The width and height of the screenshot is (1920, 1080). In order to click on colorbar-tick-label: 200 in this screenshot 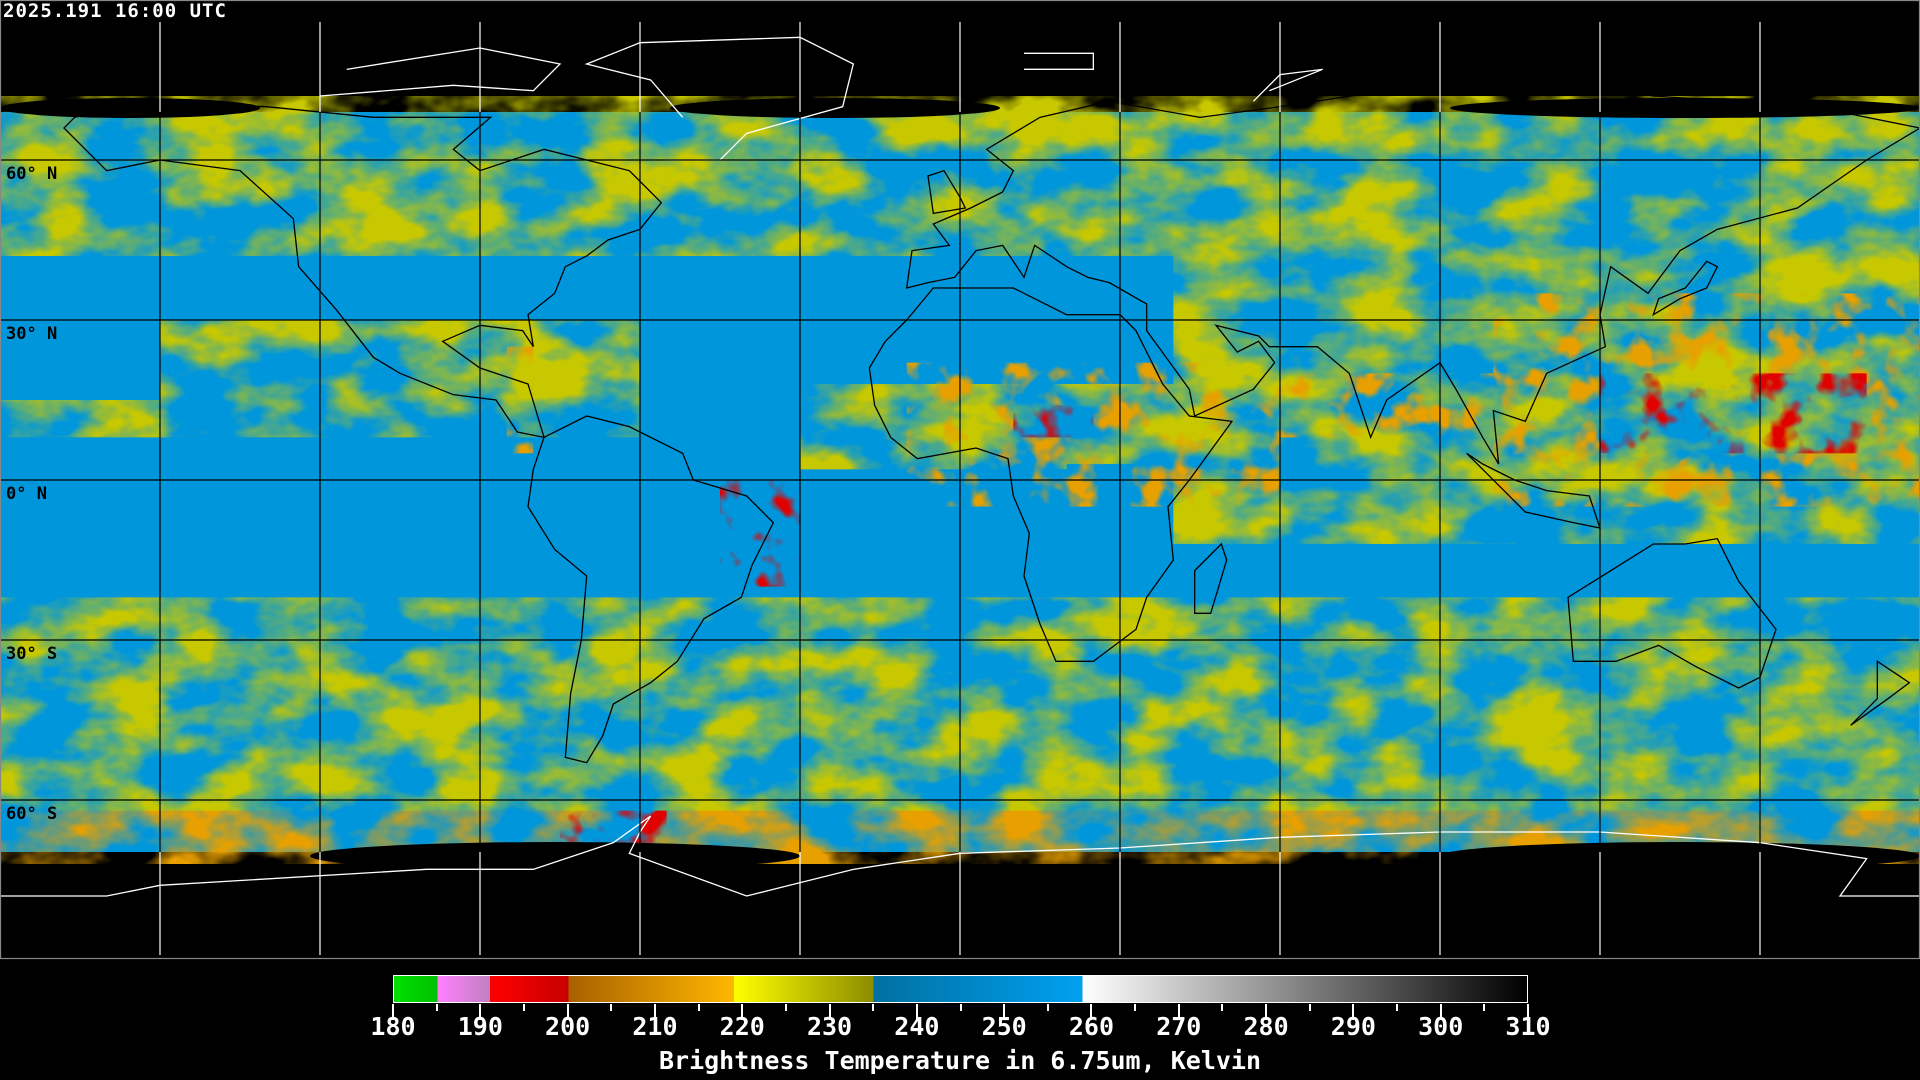, I will do `click(568, 1026)`.